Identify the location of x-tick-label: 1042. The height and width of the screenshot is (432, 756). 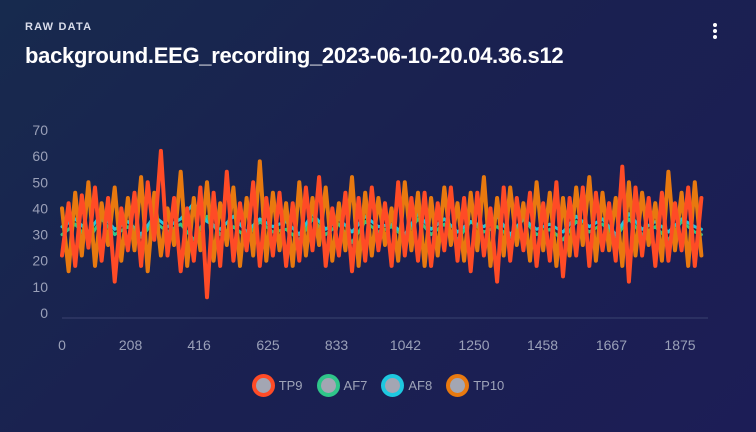
(405, 345).